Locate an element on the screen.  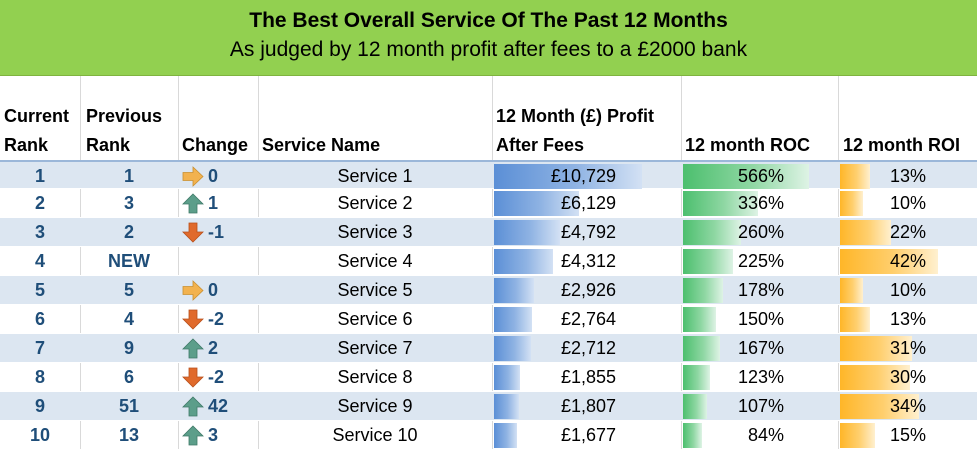
previous-rank: 5 is located at coordinates (128, 290).